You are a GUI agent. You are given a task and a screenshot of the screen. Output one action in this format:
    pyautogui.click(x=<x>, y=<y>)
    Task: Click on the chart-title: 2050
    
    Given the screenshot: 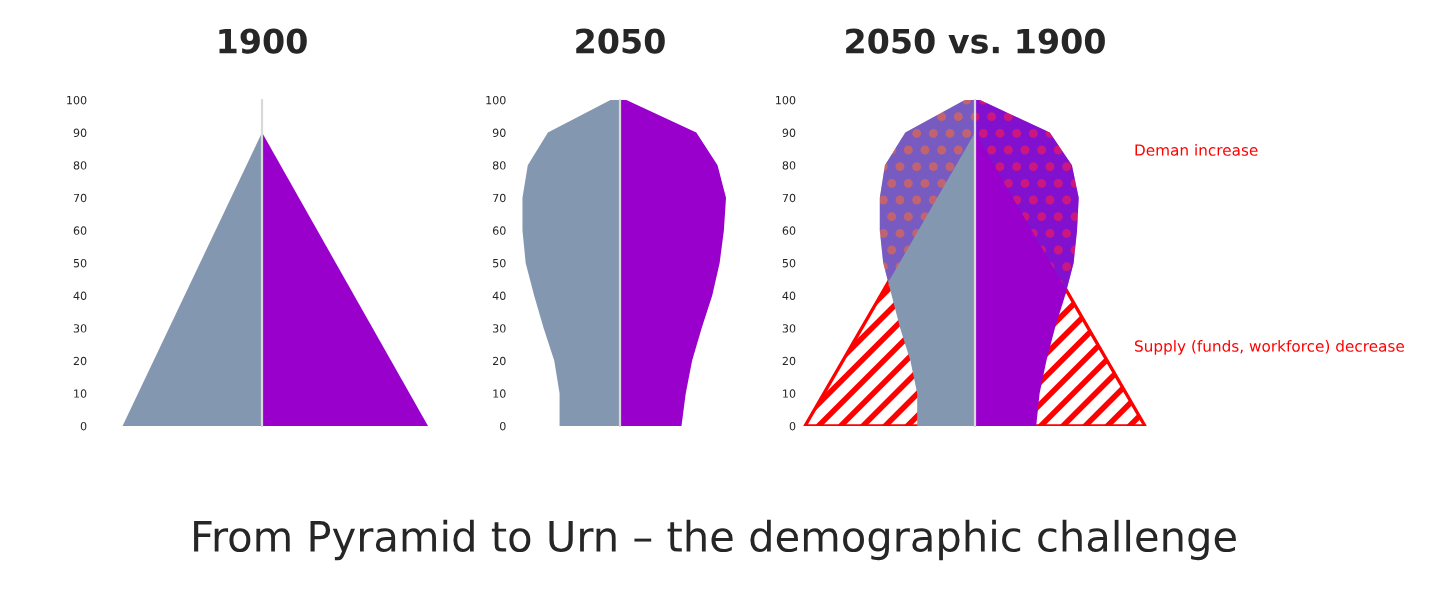 What is the action you would take?
    pyautogui.click(x=620, y=41)
    